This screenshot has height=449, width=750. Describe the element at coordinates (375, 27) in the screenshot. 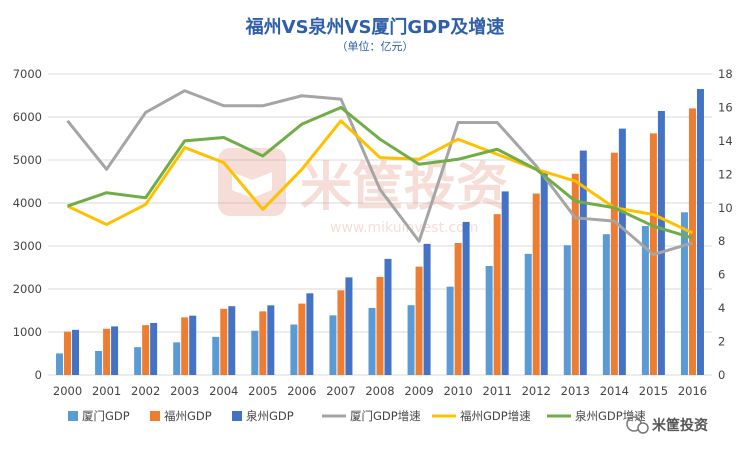

I see `chart-title: 福州VS泉州VS厦门GDP及增速` at that location.